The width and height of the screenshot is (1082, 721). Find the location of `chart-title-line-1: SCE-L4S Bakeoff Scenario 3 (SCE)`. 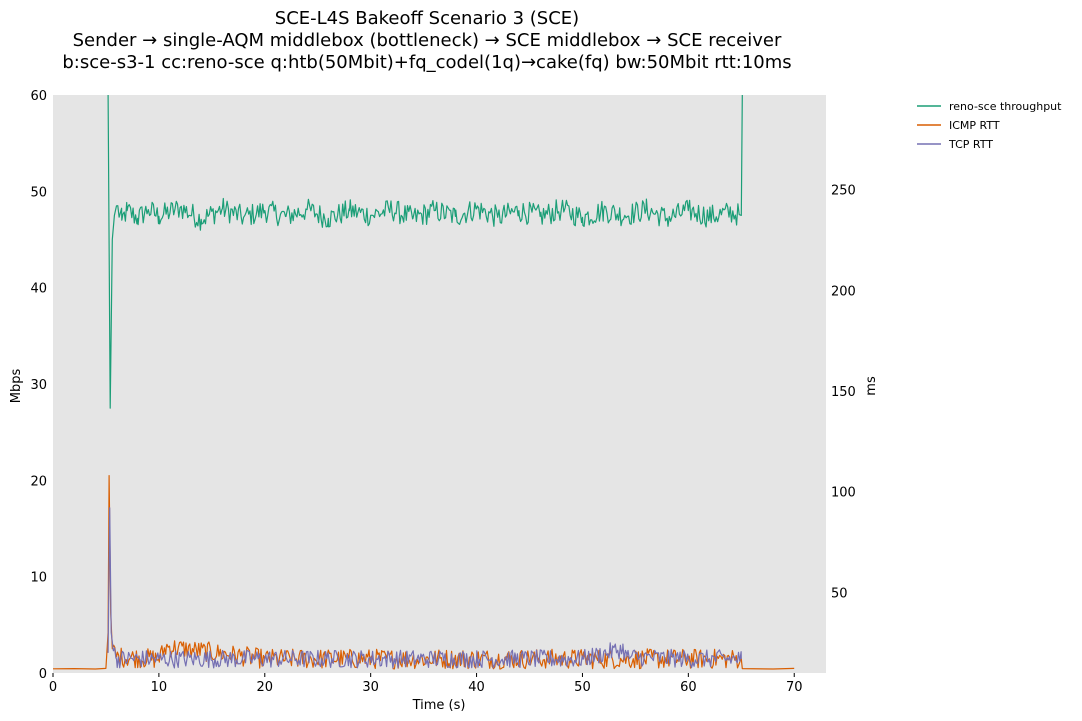

chart-title-line-1: SCE-L4S Bakeoff Scenario 3 (SCE) is located at coordinates (427, 18).